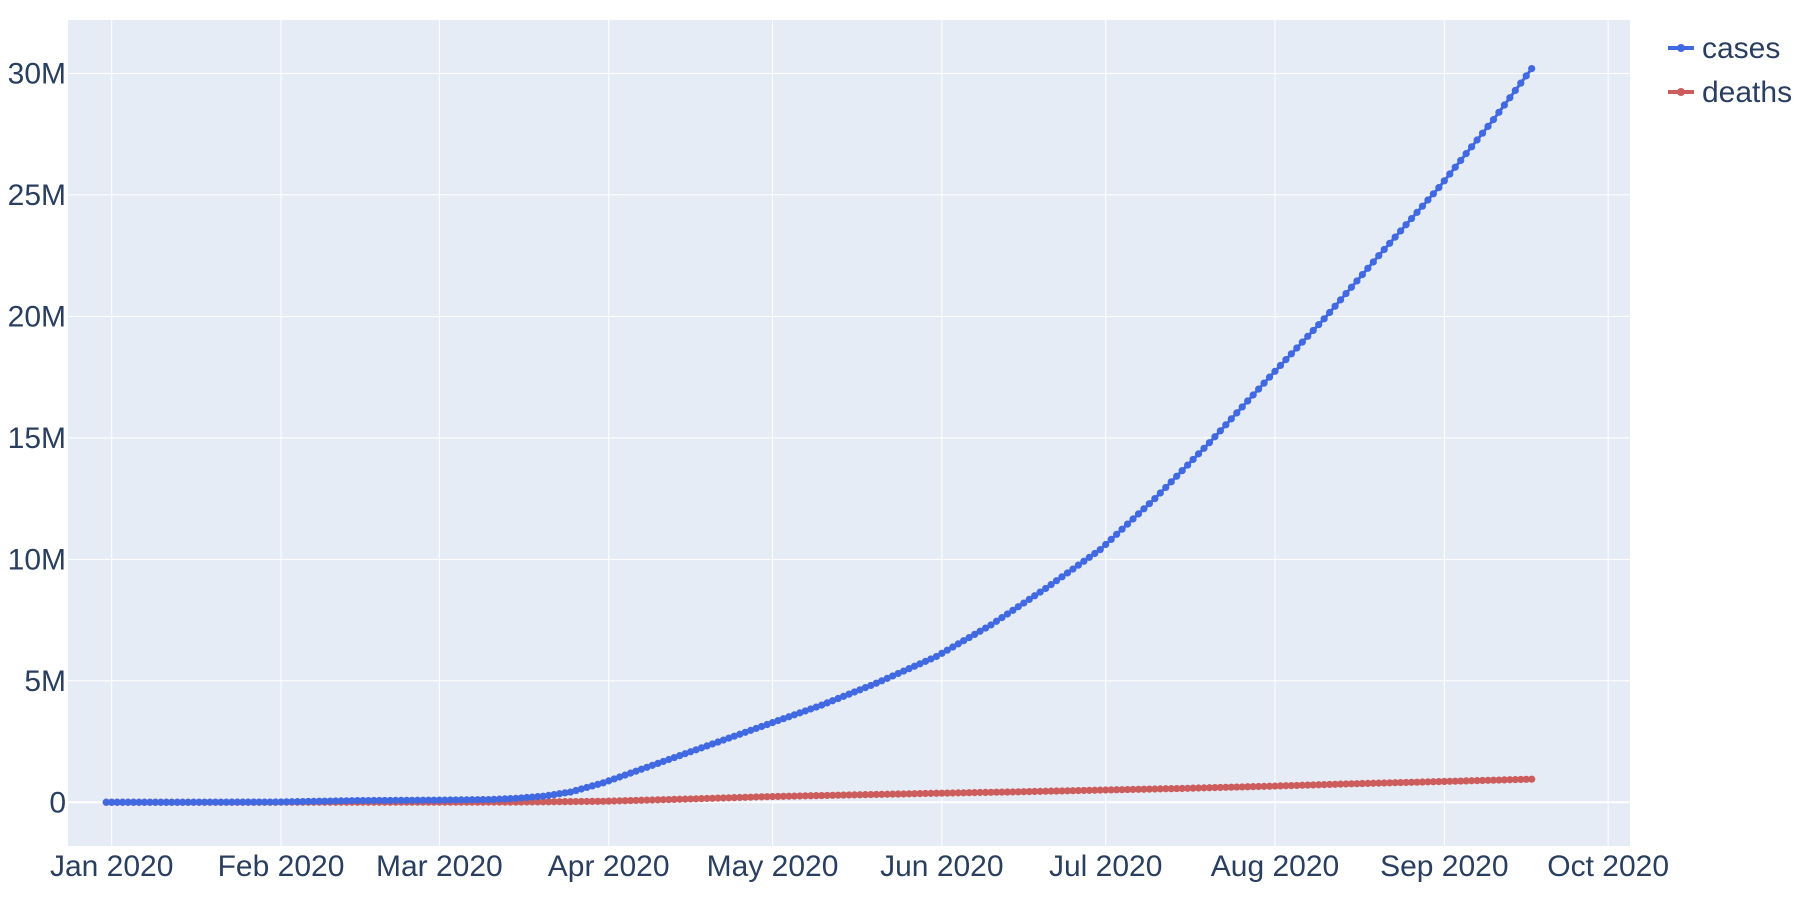  Describe the element at coordinates (37, 195) in the screenshot. I see `y-tick-label: 25M` at that location.